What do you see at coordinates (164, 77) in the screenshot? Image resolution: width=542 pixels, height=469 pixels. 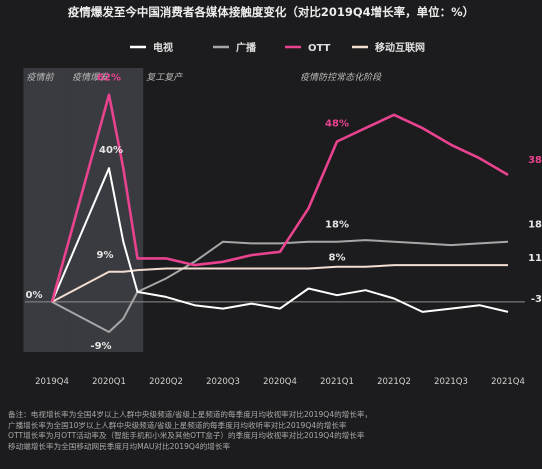 I see `phase-label-2: 复工复产` at bounding box center [164, 77].